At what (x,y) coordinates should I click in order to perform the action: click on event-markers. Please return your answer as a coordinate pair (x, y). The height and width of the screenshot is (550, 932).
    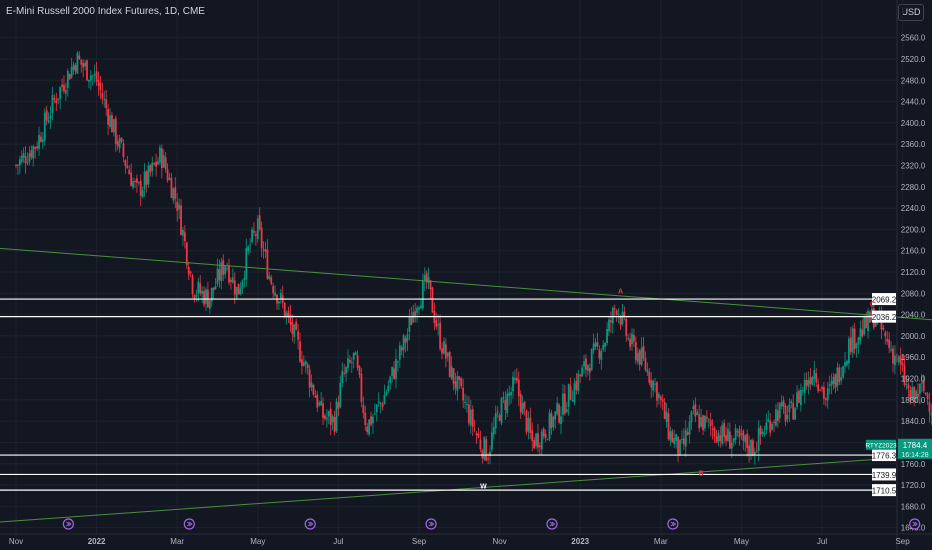
    Looking at the image, I should click on (497, 524).